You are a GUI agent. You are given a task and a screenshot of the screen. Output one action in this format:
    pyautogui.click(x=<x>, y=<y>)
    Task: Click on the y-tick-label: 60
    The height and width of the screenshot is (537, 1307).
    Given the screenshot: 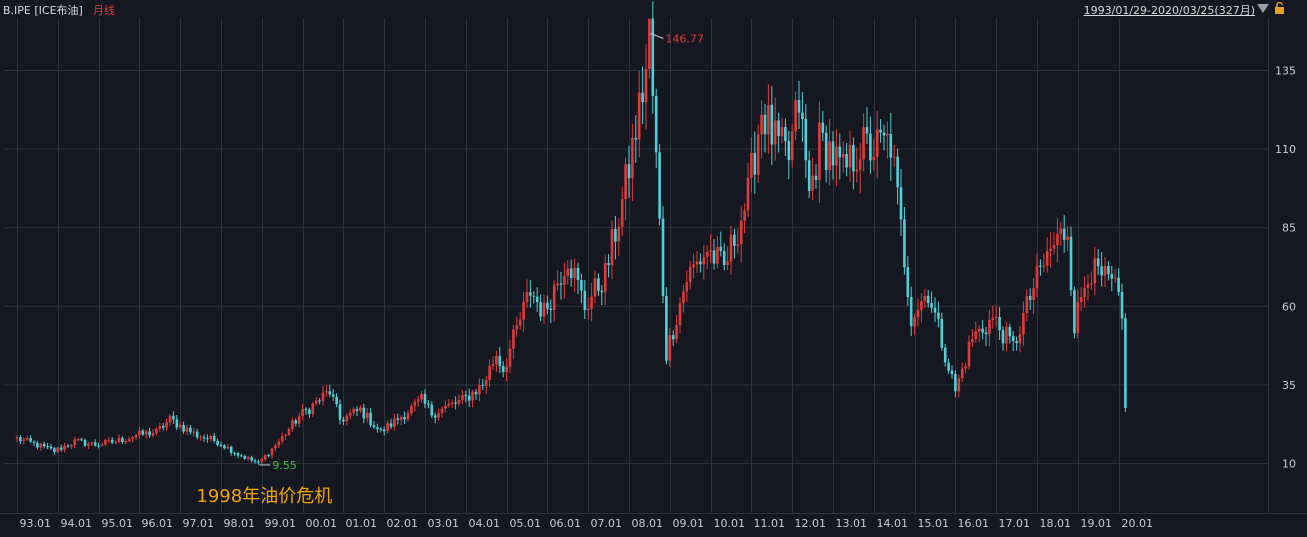 What is the action you would take?
    pyautogui.click(x=1289, y=306)
    